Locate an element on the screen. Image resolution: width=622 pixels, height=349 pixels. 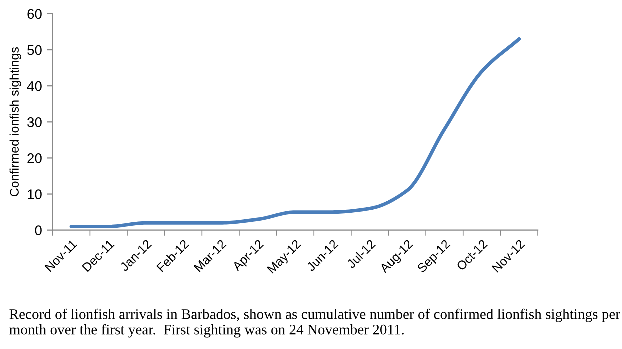
y-tick-label: 30 is located at coordinates (35, 122).